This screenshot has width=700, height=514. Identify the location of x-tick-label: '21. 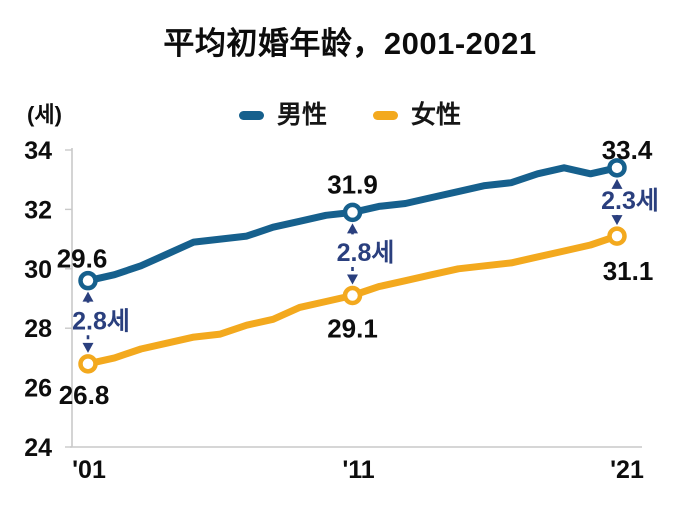
(627, 470).